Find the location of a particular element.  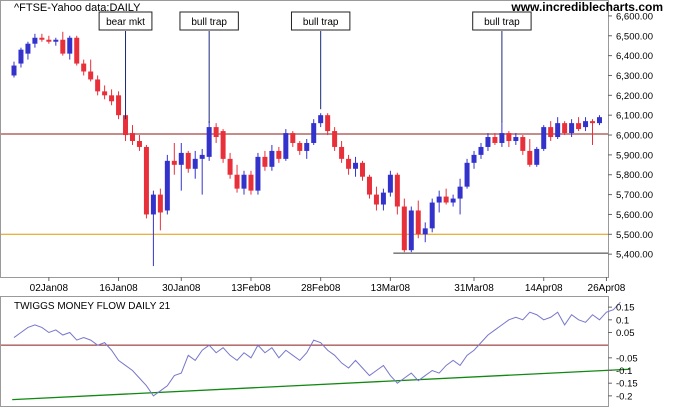

money-flow-title: TWIGGS MONEY FLOW DAILY 21 is located at coordinates (92, 306).